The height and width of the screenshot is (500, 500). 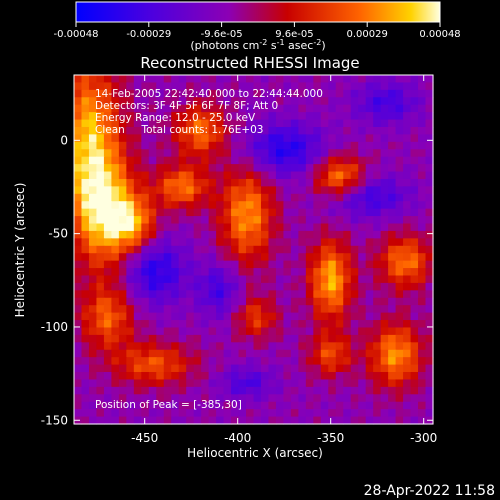 I want to click on x-tick-label: -300, so click(x=423, y=438).